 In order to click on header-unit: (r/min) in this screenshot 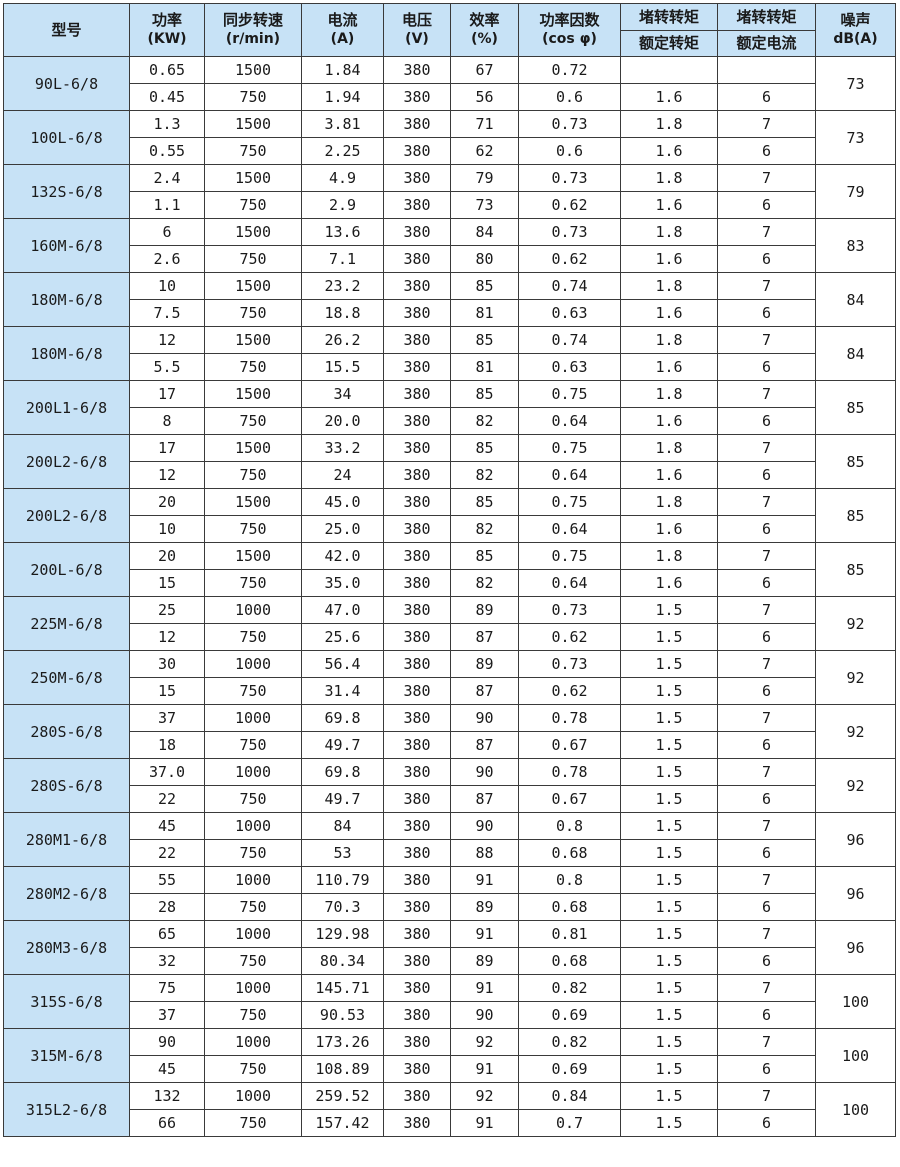, I will do `click(253, 39)`.